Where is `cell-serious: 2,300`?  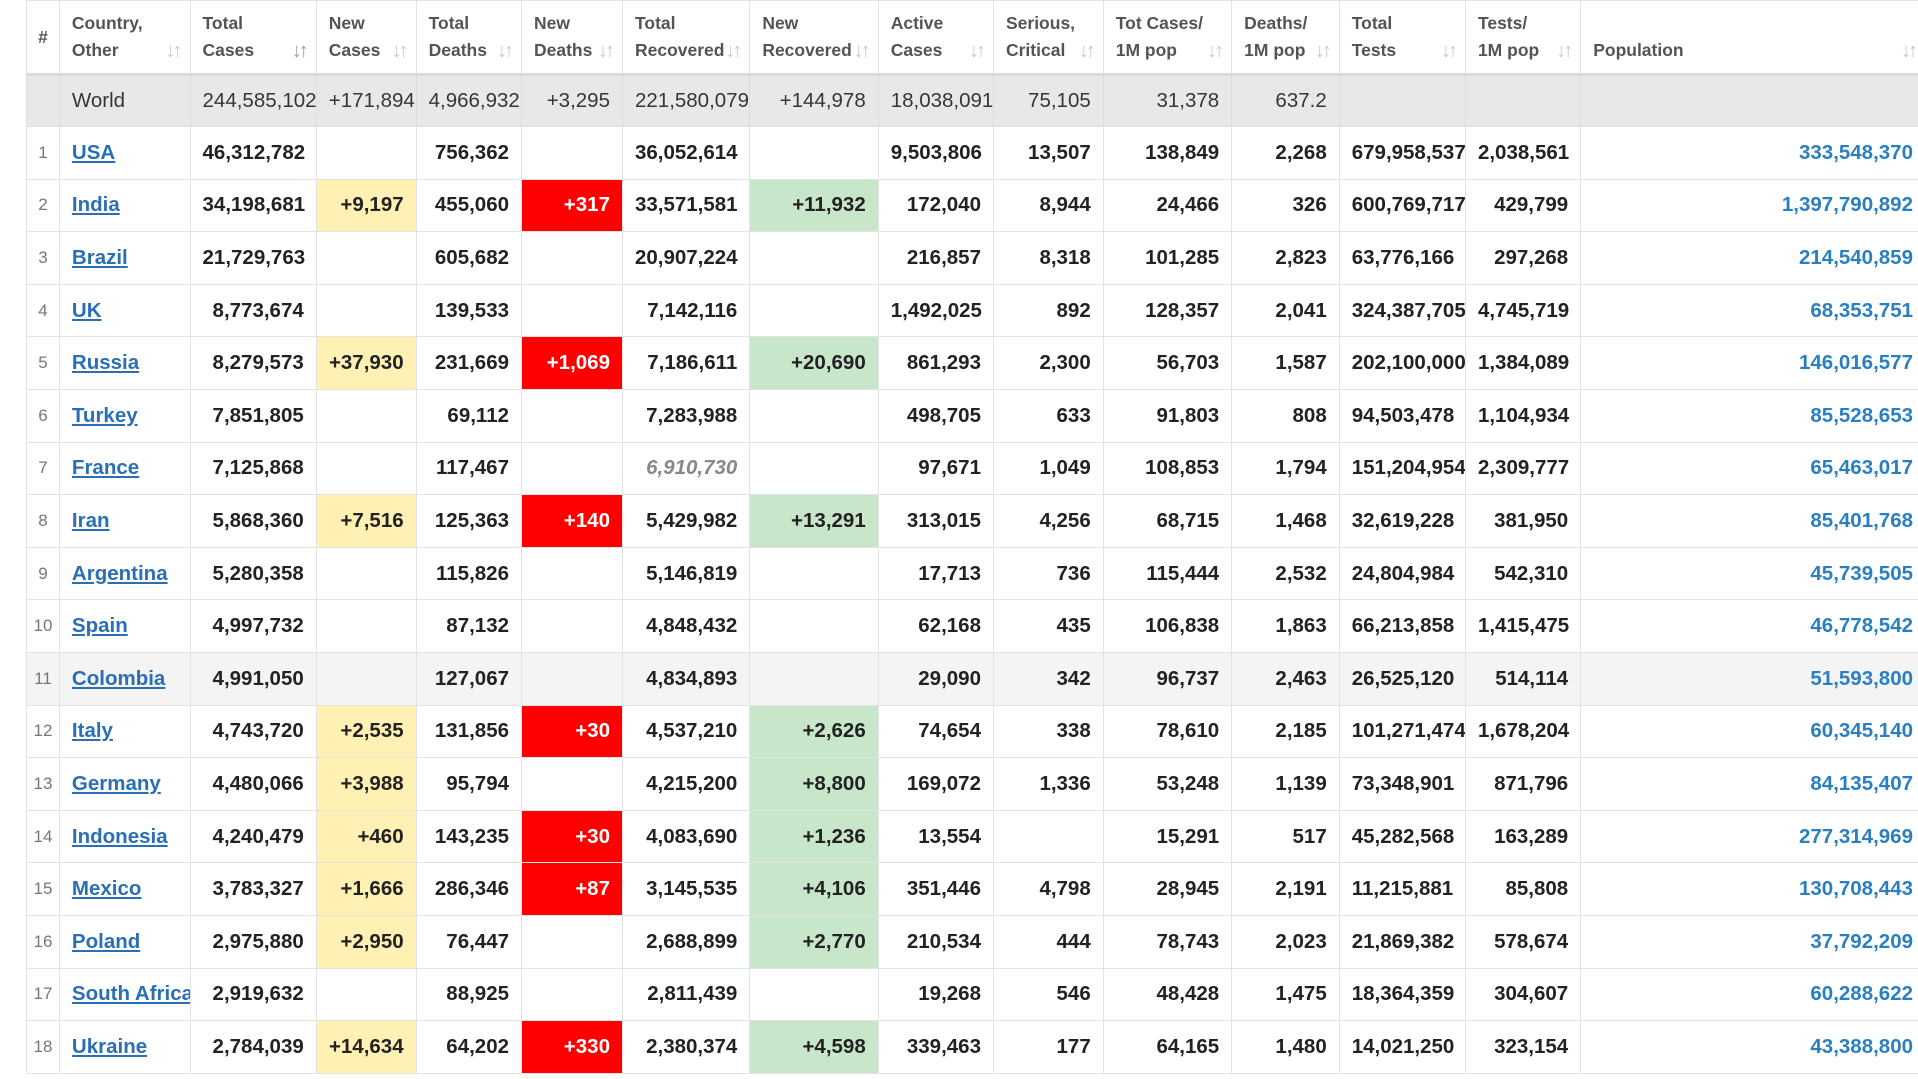 cell-serious: 2,300 is located at coordinates (1048, 363).